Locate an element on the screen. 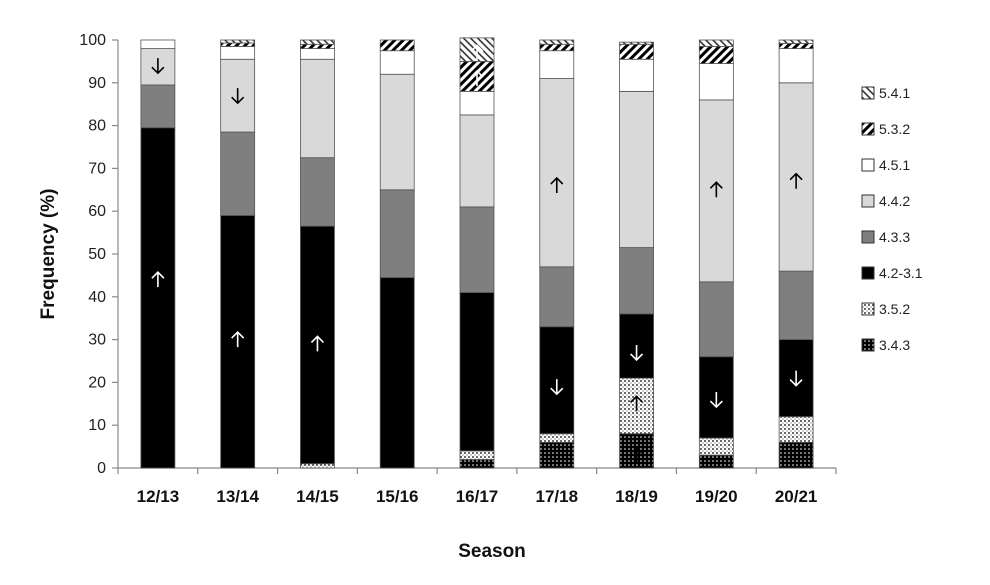  y-tick-label: 70 is located at coordinates (97, 168).